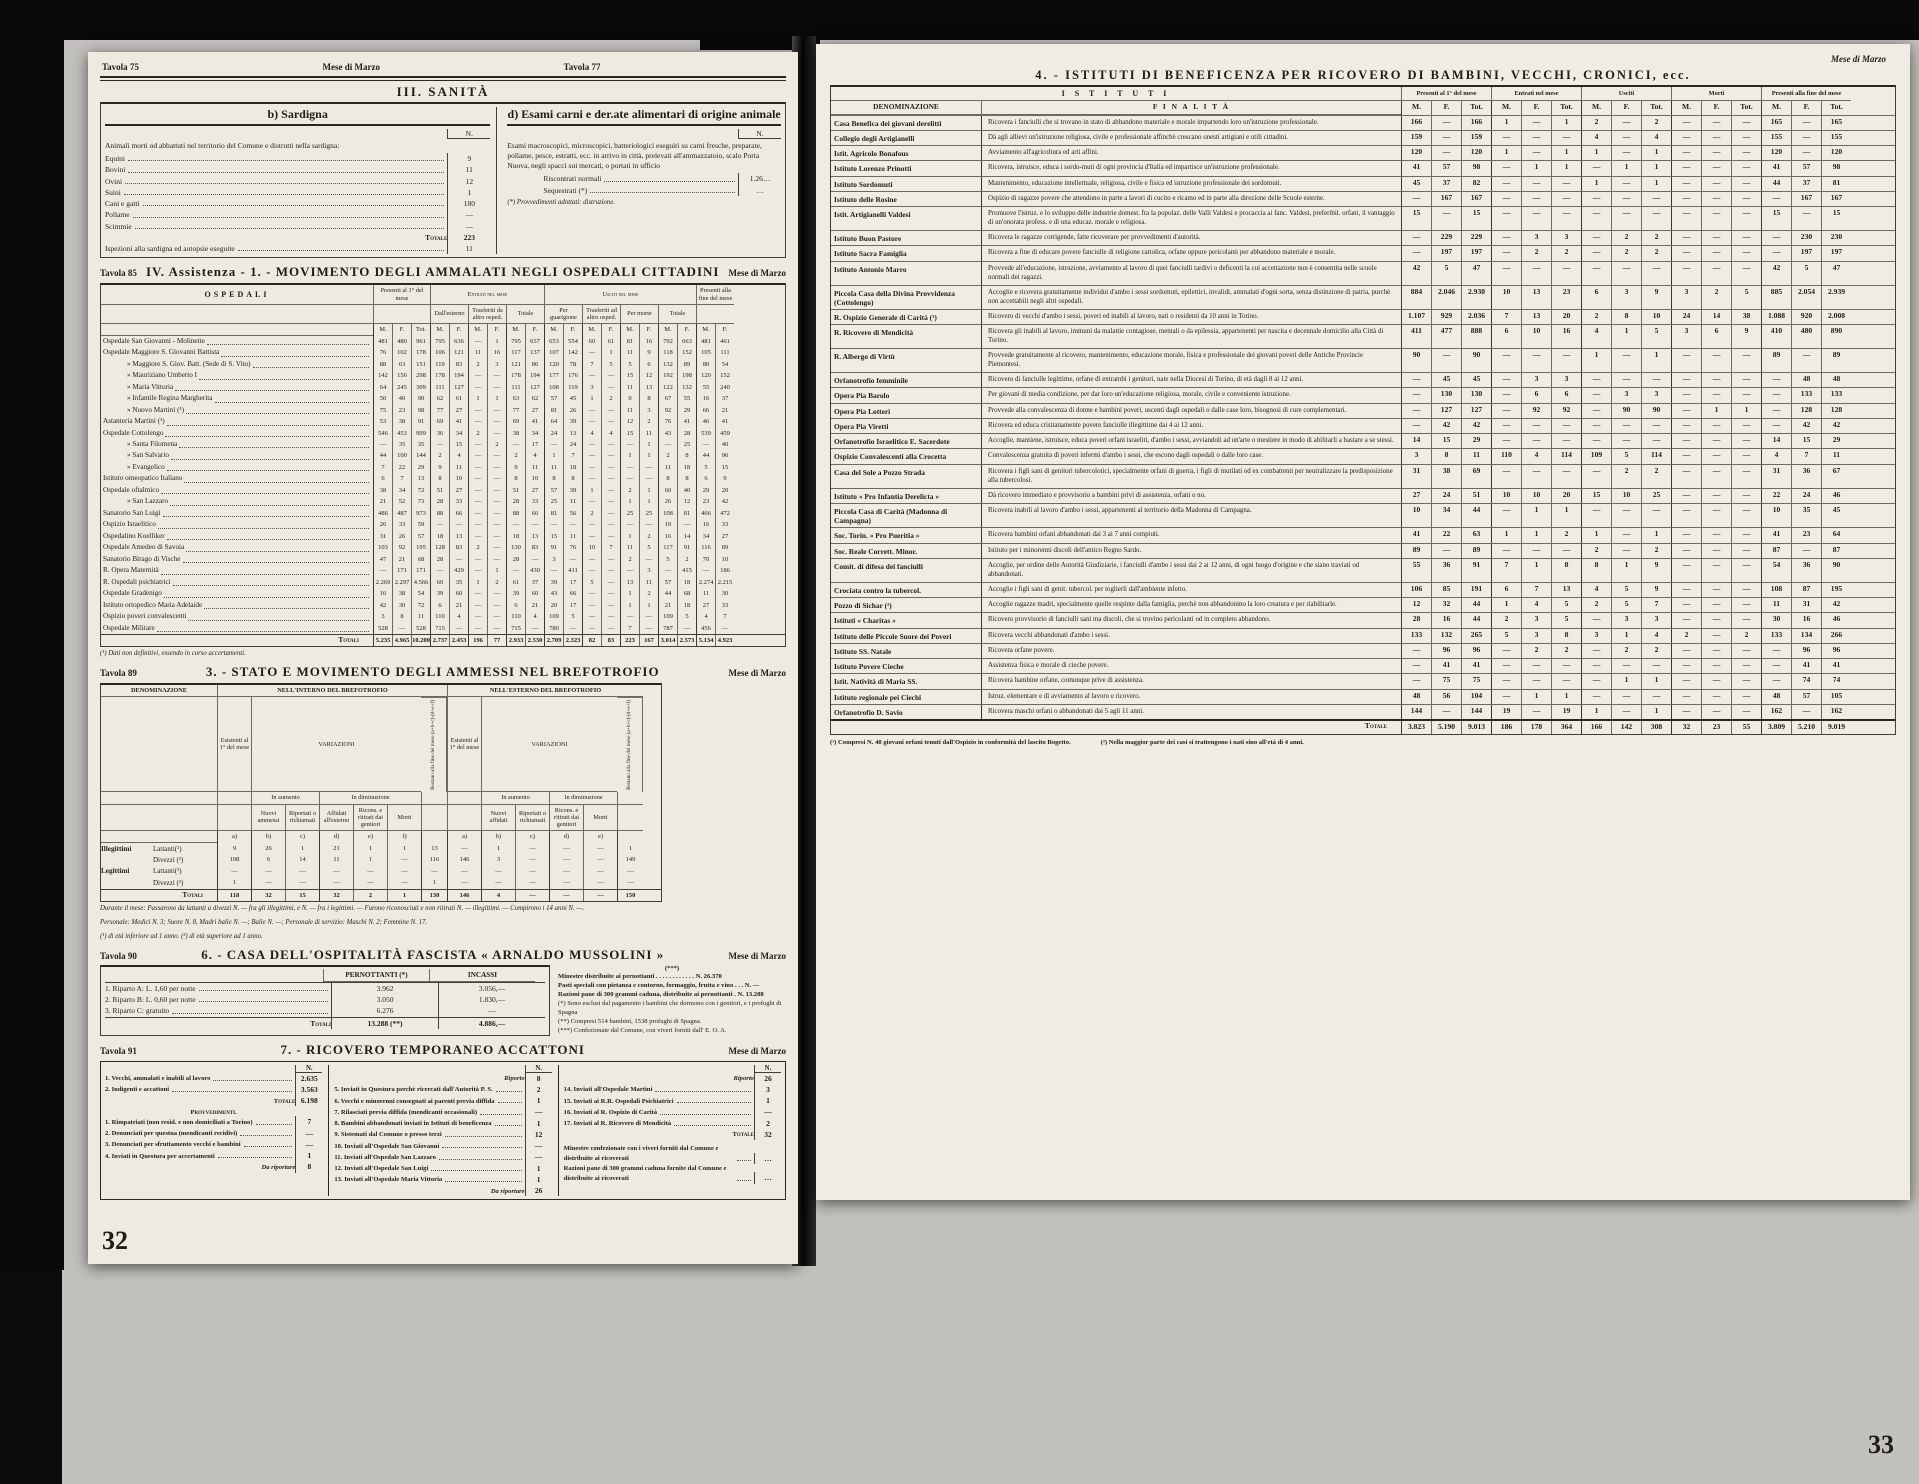 Image resolution: width=1919 pixels, height=1484 pixels. Describe the element at coordinates (1416, 183) in the screenshot. I see `cell: 45` at that location.